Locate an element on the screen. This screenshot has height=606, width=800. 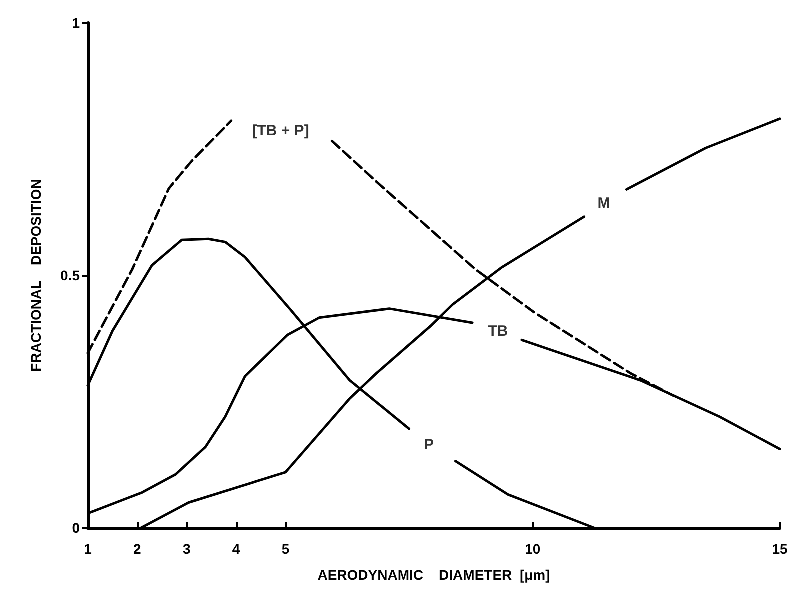
y-tick-label: 0.5 is located at coordinates (70, 276).